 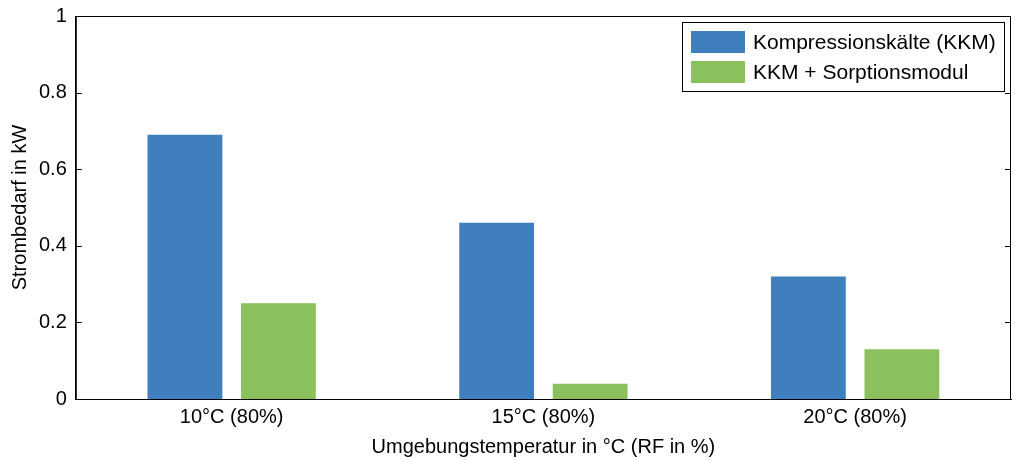 What do you see at coordinates (52, 91) in the screenshot?
I see `y-tick-label: 0.8` at bounding box center [52, 91].